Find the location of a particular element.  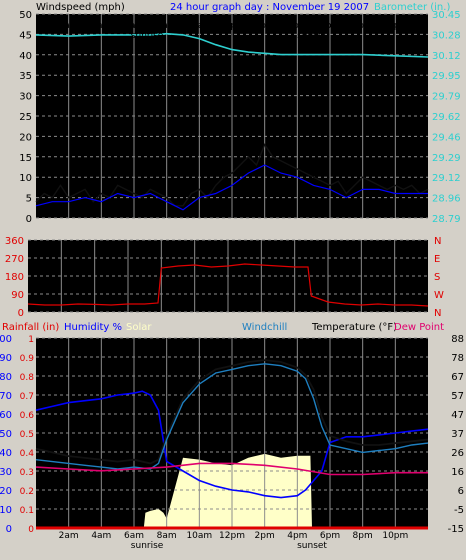

direction-y-ticks: 0 90 180 270 360 is located at coordinates (14, 277).